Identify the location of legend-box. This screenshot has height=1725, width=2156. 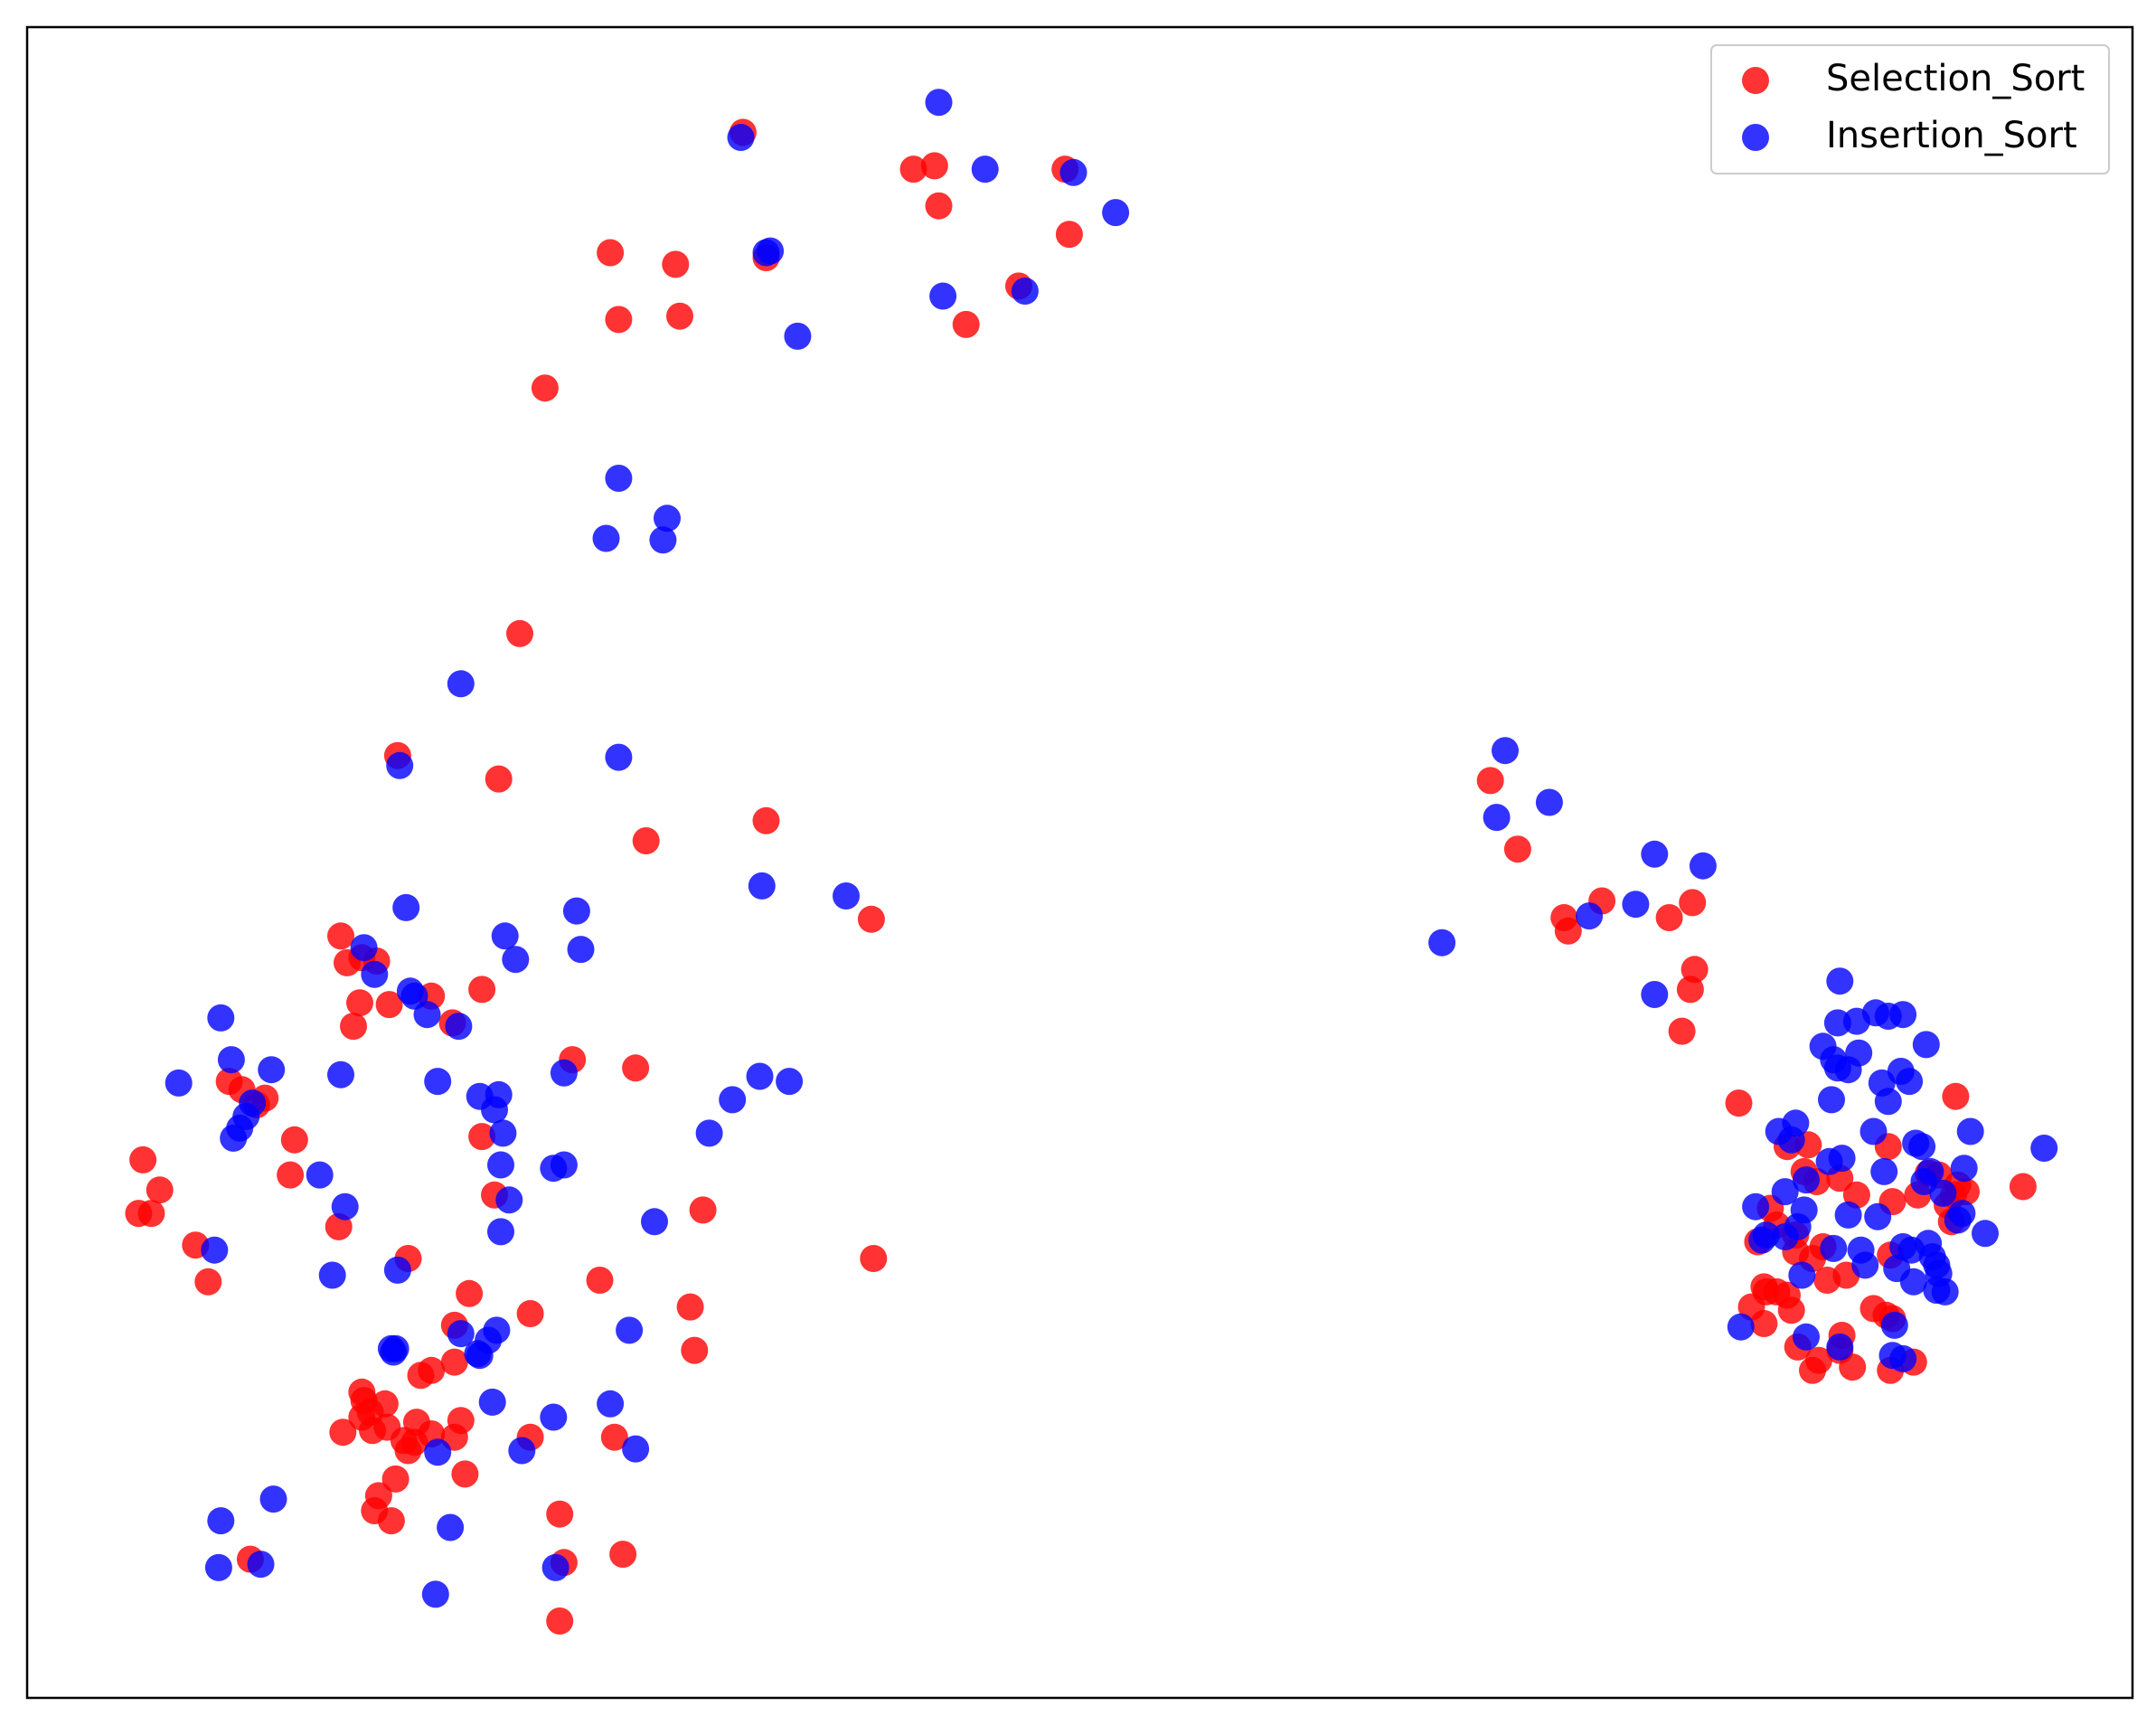
(1910, 109).